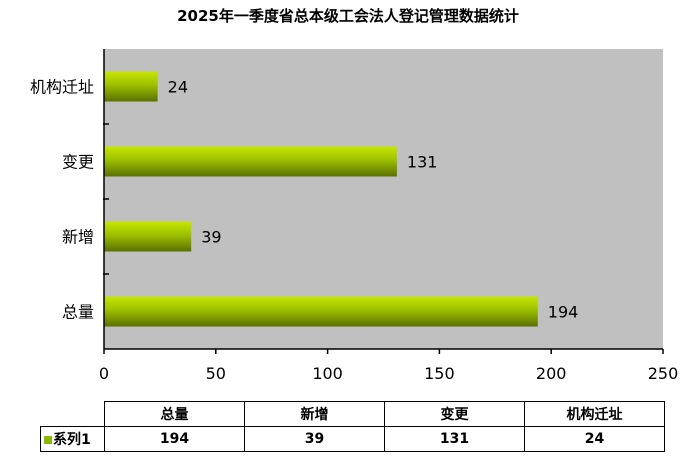  I want to click on category-labels: 总量 新增 变更 机构迁址, so click(62, 200).